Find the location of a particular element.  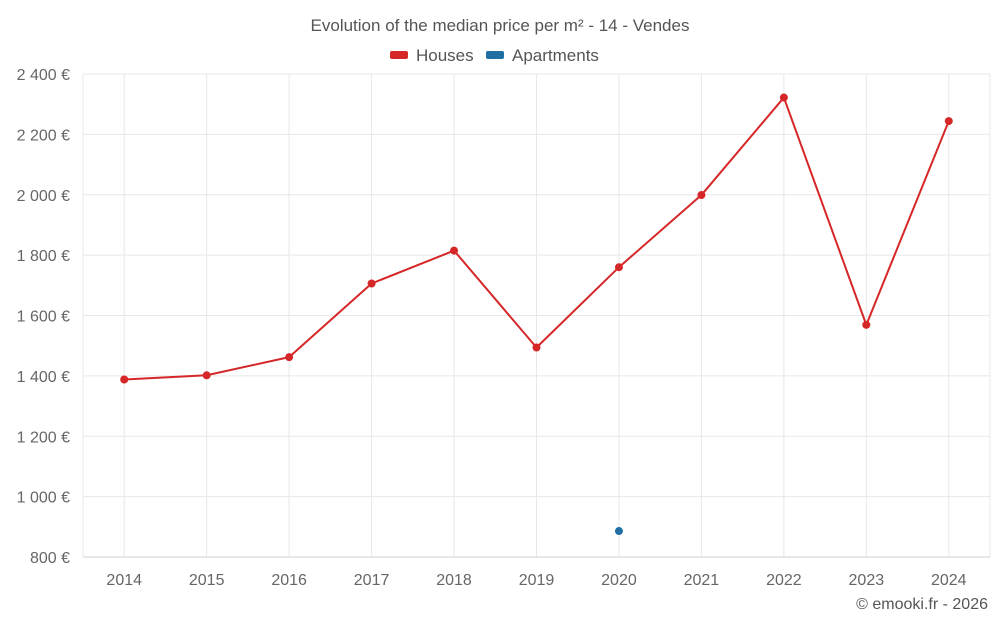

data-point-houses-2018 is located at coordinates (454, 250).